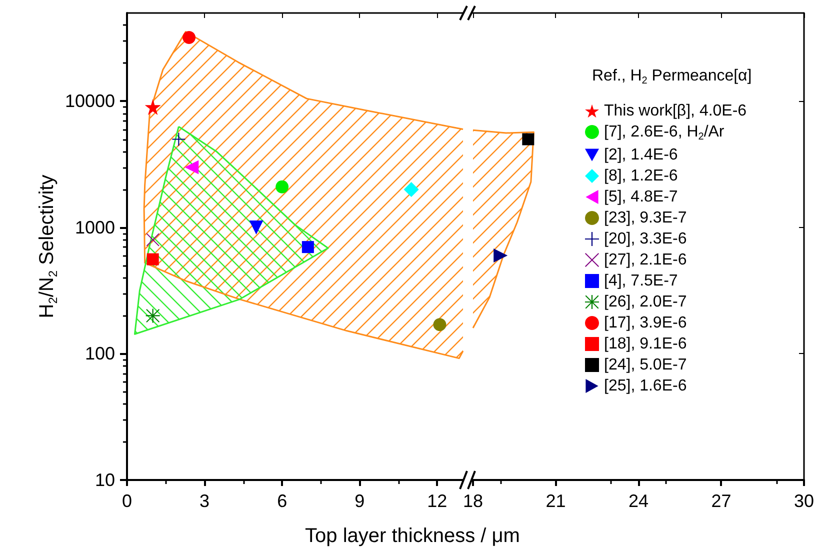 The width and height of the screenshot is (825, 560). Describe the element at coordinates (804, 501) in the screenshot. I see `x-tick-label: 30` at that location.